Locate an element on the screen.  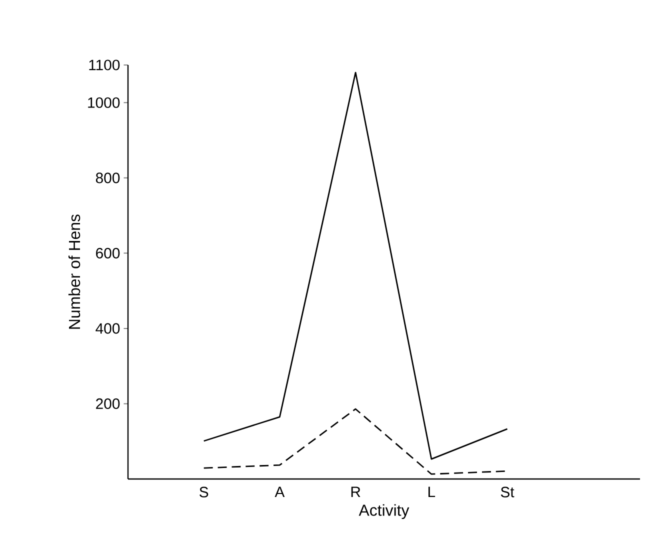
y-axis-title: Number of Hens is located at coordinates (74, 271).